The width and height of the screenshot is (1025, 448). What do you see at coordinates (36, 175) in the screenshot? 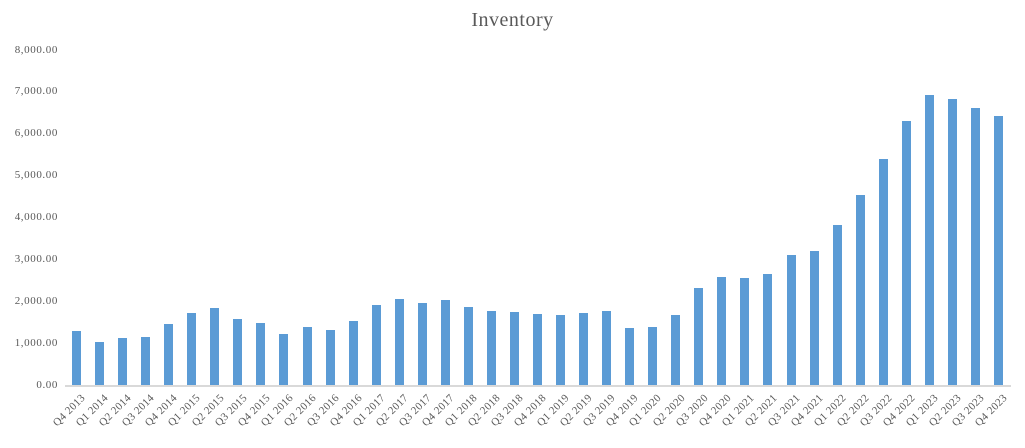
I see `y-tick-label: 5,000.00` at bounding box center [36, 175].